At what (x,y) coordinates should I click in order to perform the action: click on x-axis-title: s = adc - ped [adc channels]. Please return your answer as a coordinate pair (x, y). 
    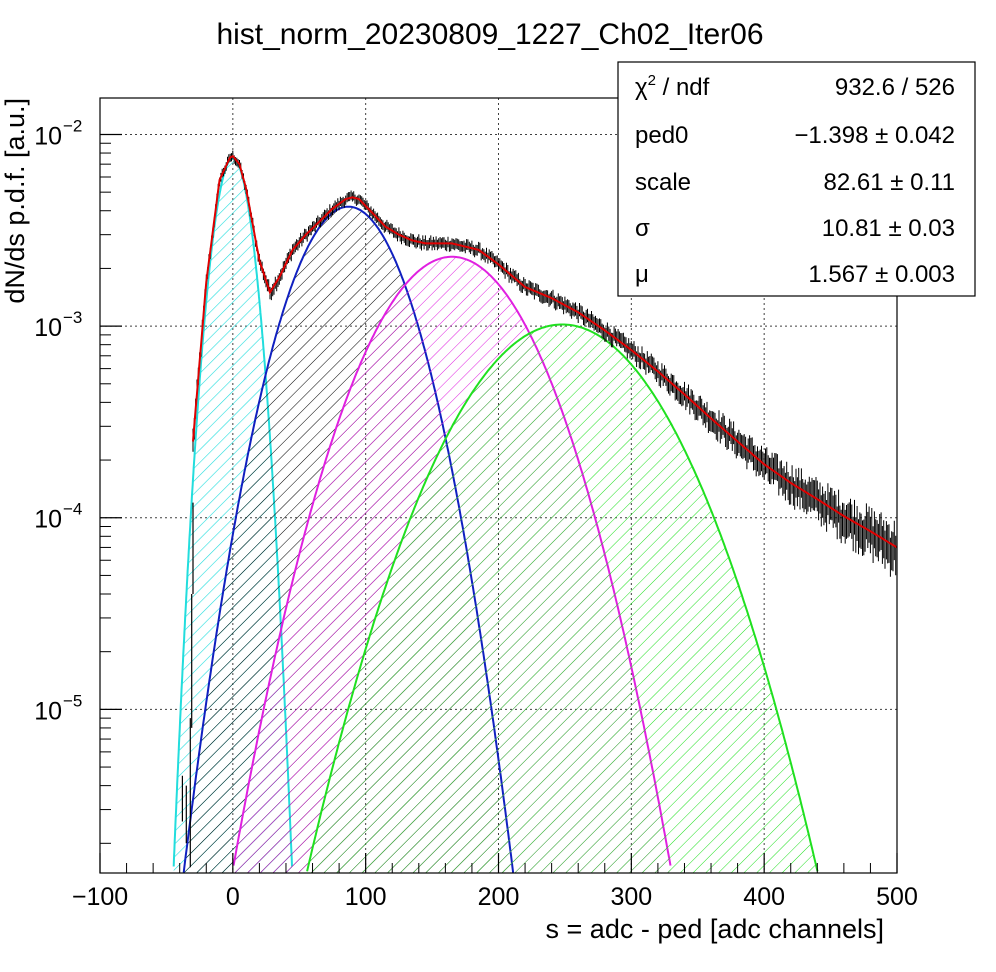
    Looking at the image, I should click on (715, 929).